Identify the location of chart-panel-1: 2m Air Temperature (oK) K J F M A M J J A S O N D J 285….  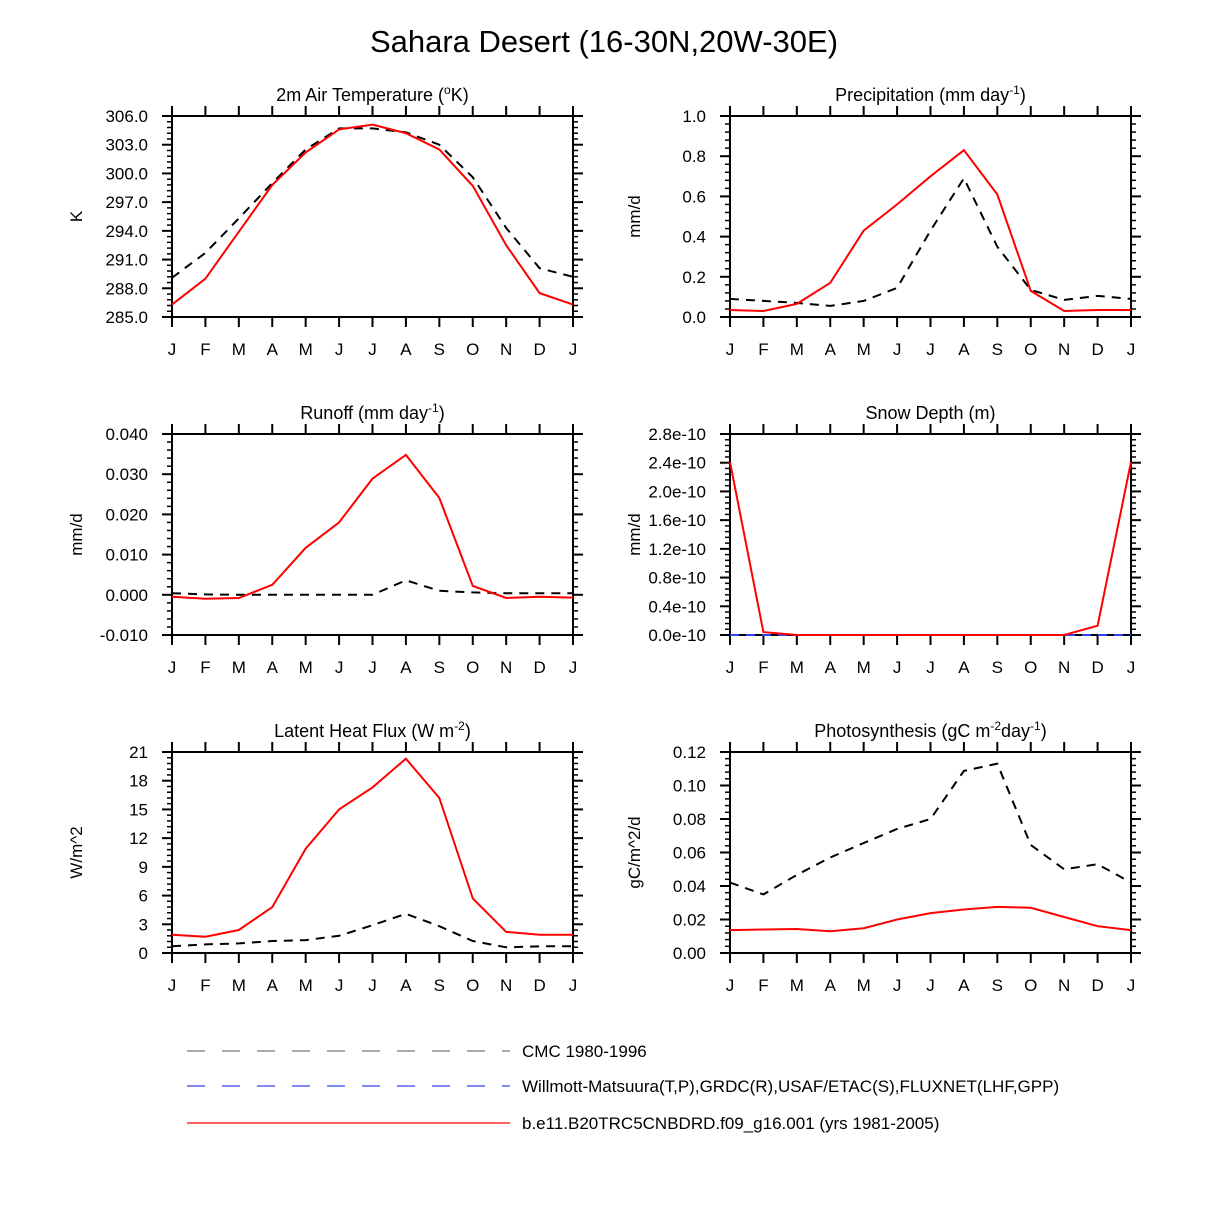
(325, 221).